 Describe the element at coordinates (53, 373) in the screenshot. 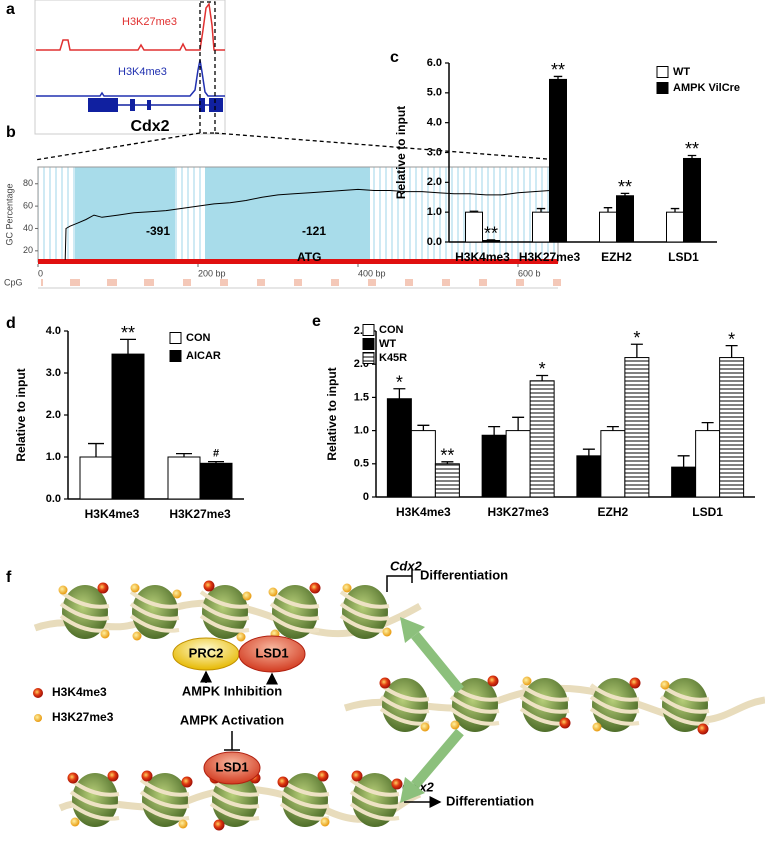

I see `y-tick-label: 3.0` at that location.